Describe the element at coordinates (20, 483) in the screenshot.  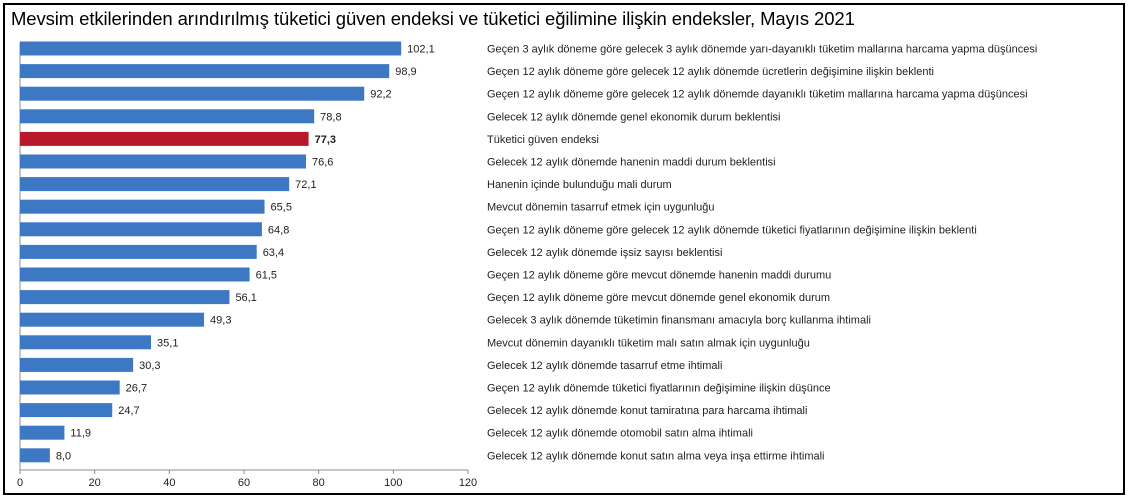
I see `x-tick-label: 0` at that location.